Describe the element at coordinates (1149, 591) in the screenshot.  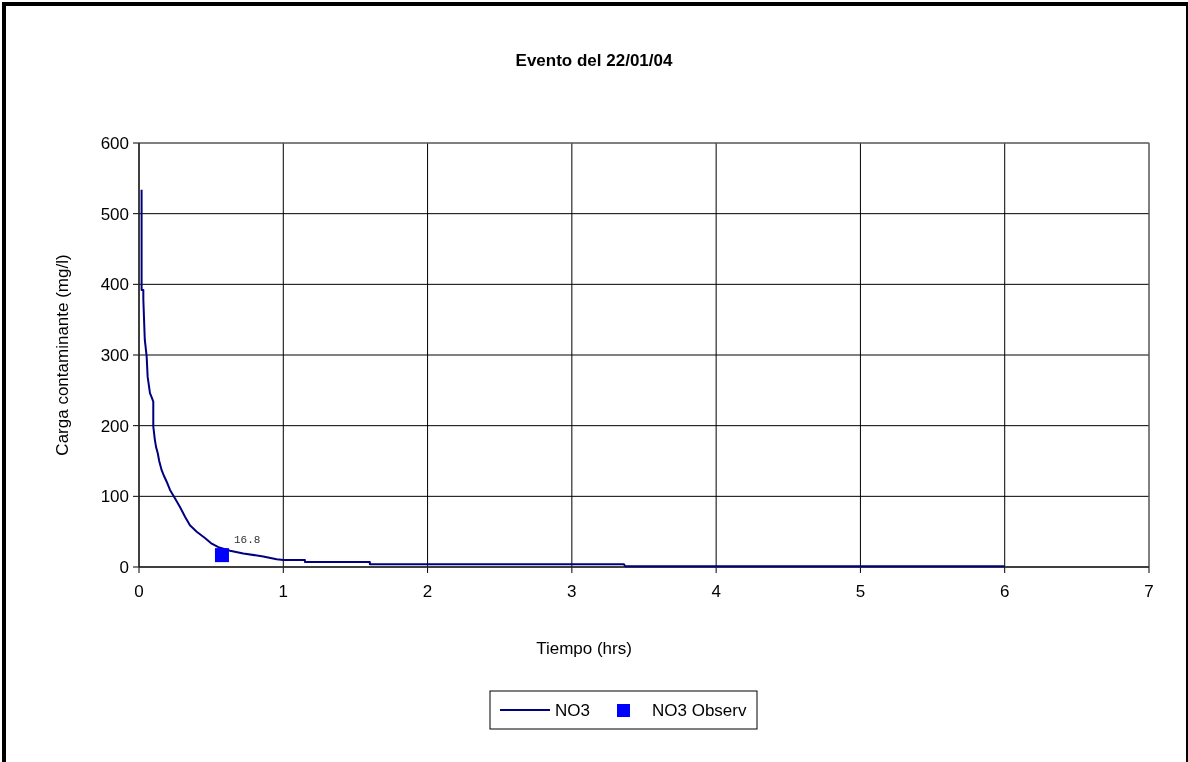
I see `x-tick-label: 7` at that location.